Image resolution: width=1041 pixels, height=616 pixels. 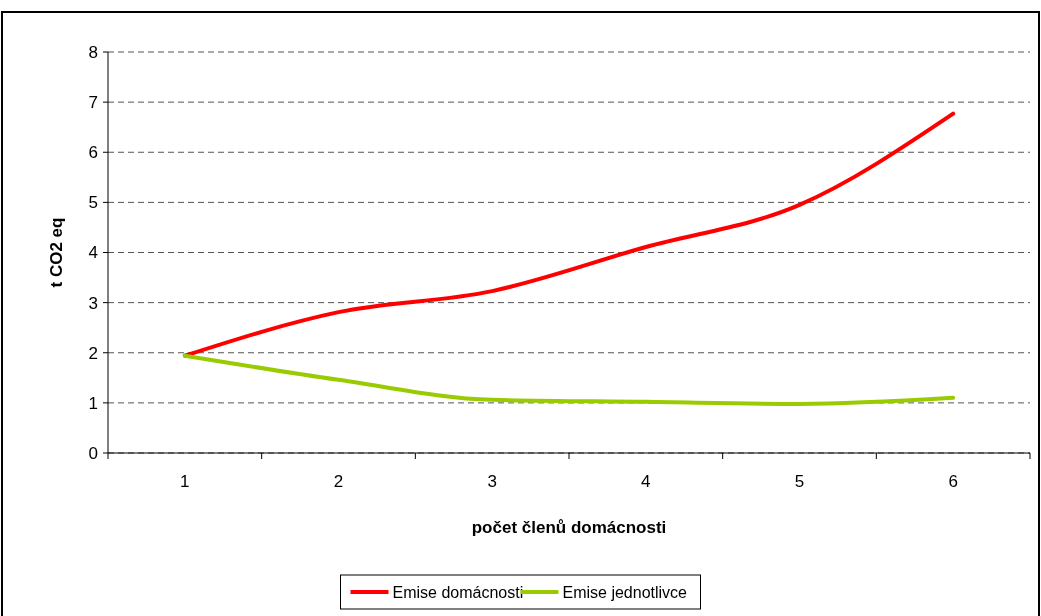 I want to click on x-tick-label: 5, so click(x=799, y=481).